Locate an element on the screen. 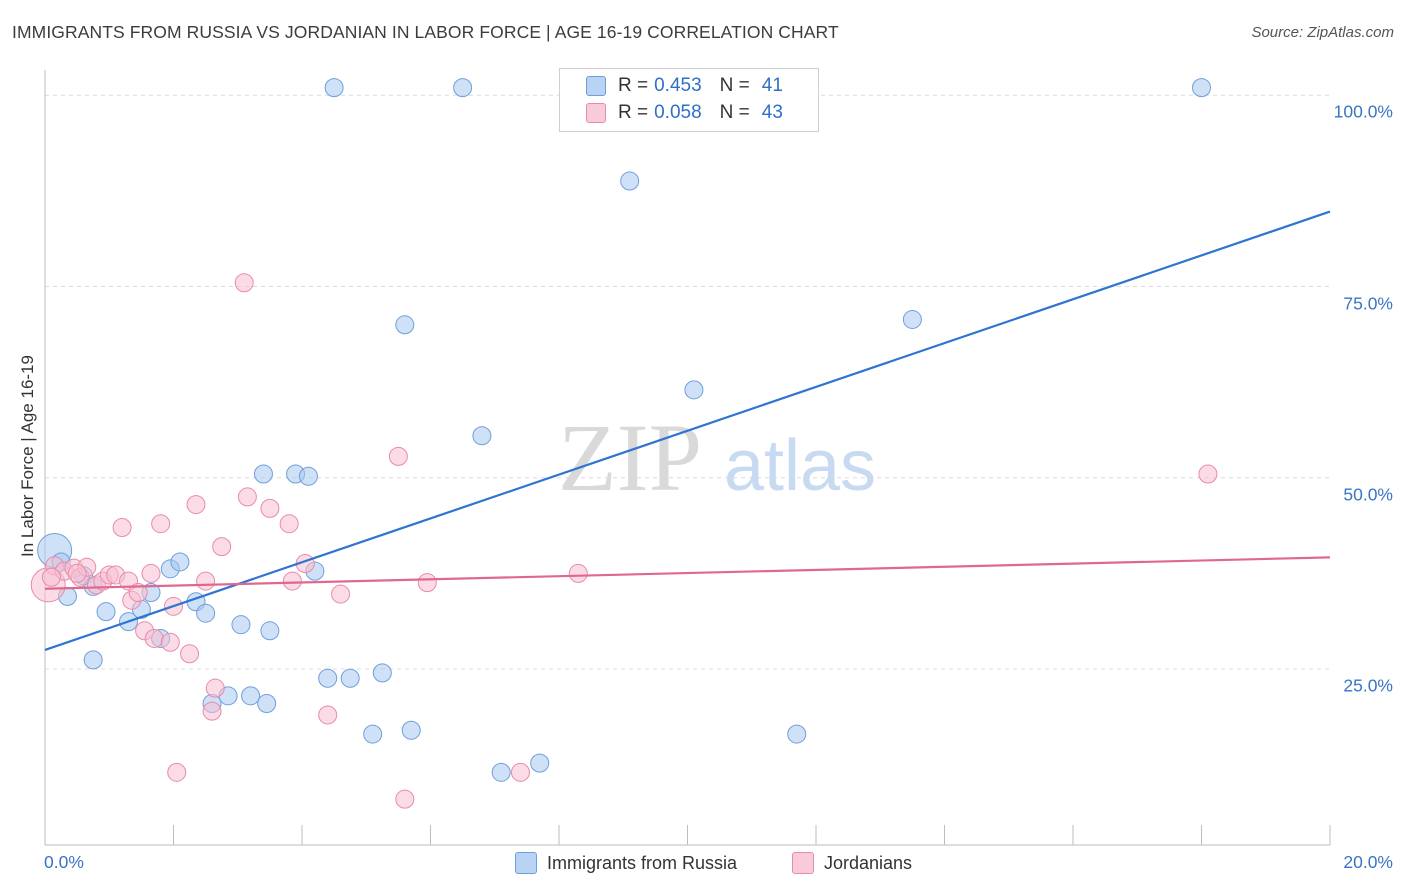 This screenshot has width=1406, height=892. legend-row-jordanians: R = 0.058 N = 43 is located at coordinates (684, 113).